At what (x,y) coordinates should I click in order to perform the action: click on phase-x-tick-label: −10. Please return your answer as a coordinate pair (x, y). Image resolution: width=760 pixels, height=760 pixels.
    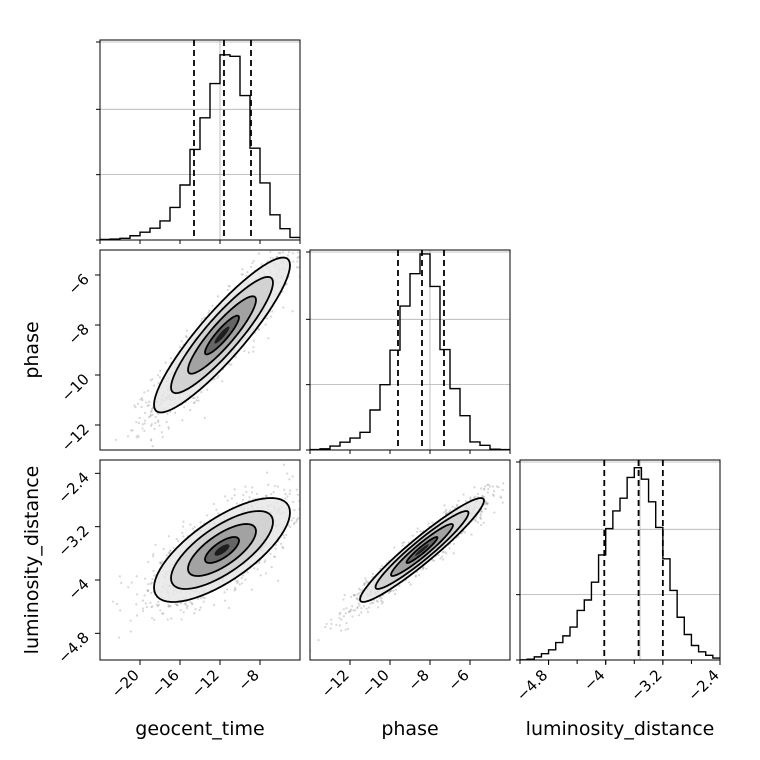
    Looking at the image, I should click on (375, 683).